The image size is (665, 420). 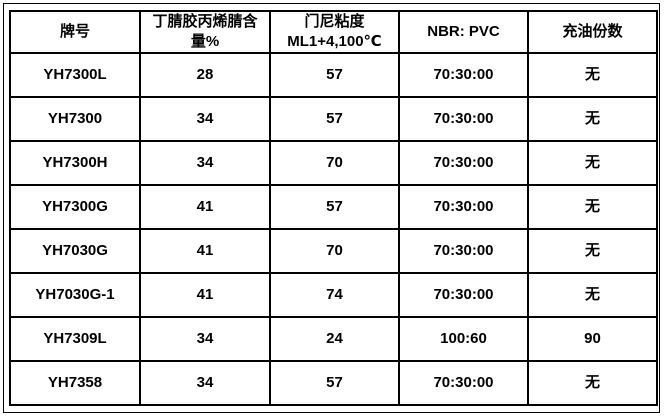 I want to click on cell-acn-content: 28, so click(x=205, y=75).